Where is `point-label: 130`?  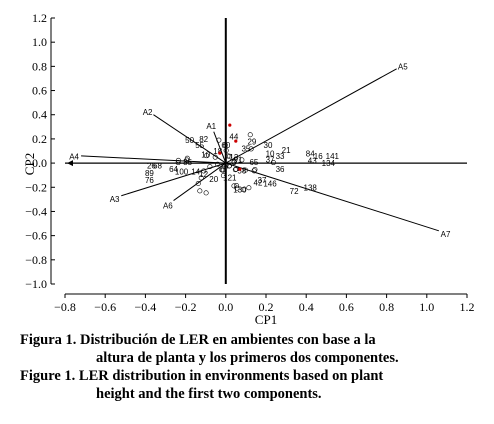
point-label: 130 is located at coordinates (240, 190).